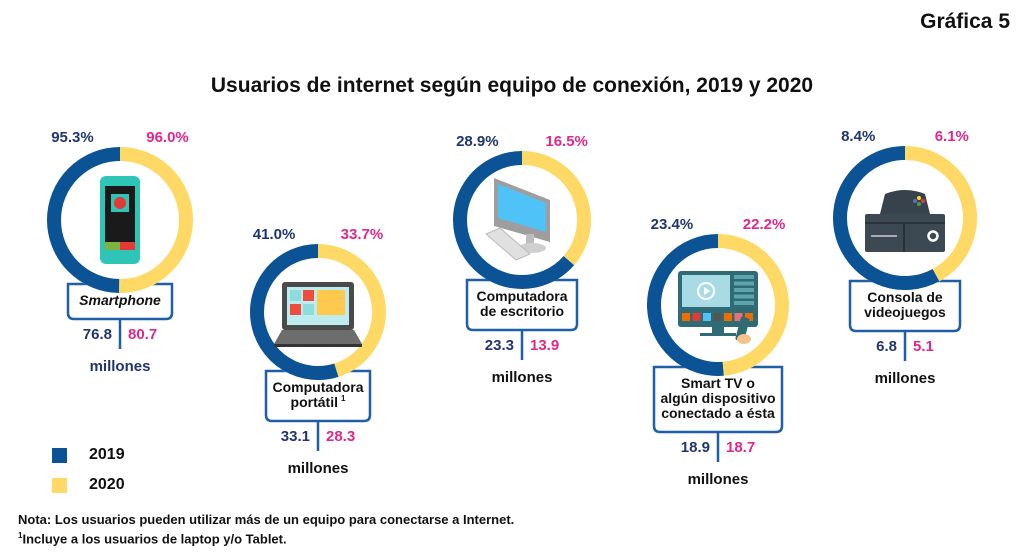  Describe the element at coordinates (362, 234) in the screenshot. I see `pct-label-2020: 33.7%` at that location.